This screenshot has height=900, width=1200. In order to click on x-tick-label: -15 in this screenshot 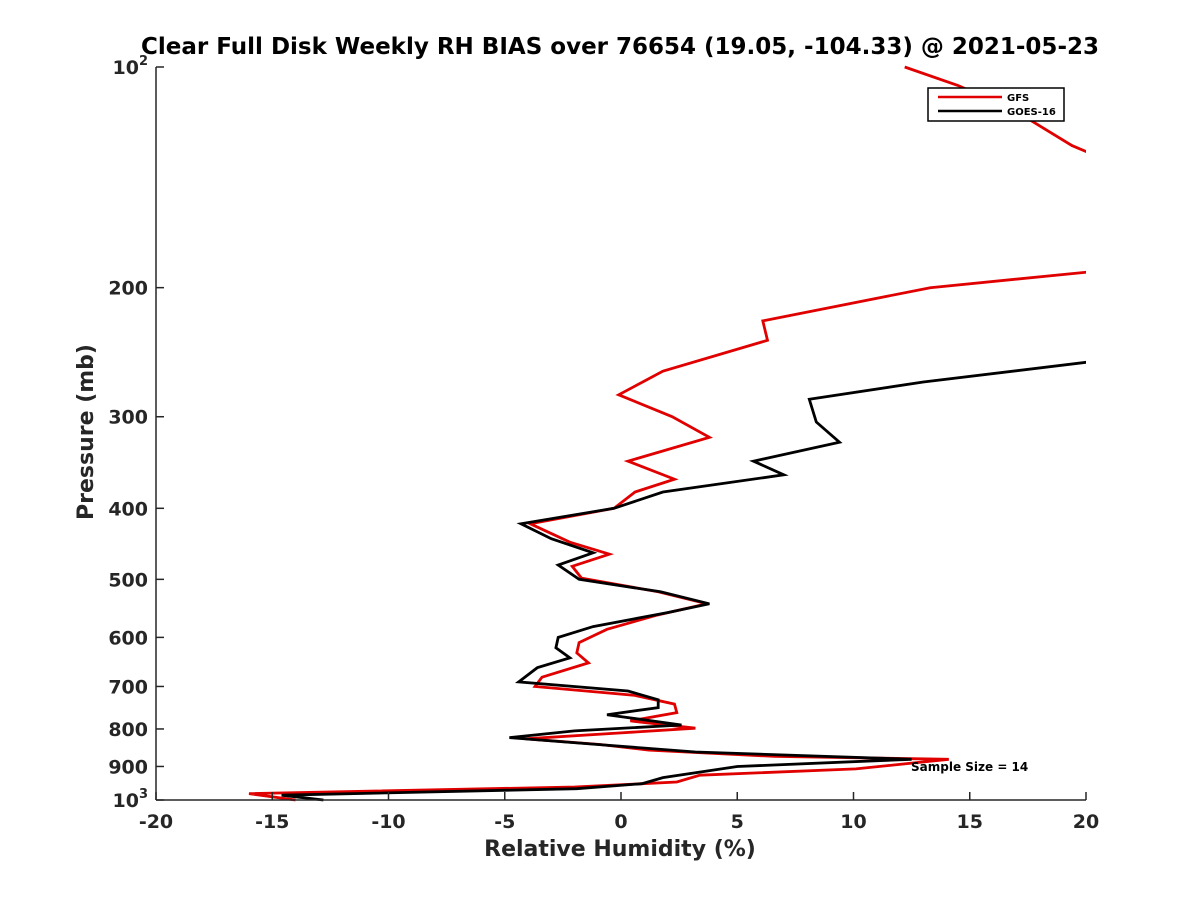, I will do `click(272, 822)`.